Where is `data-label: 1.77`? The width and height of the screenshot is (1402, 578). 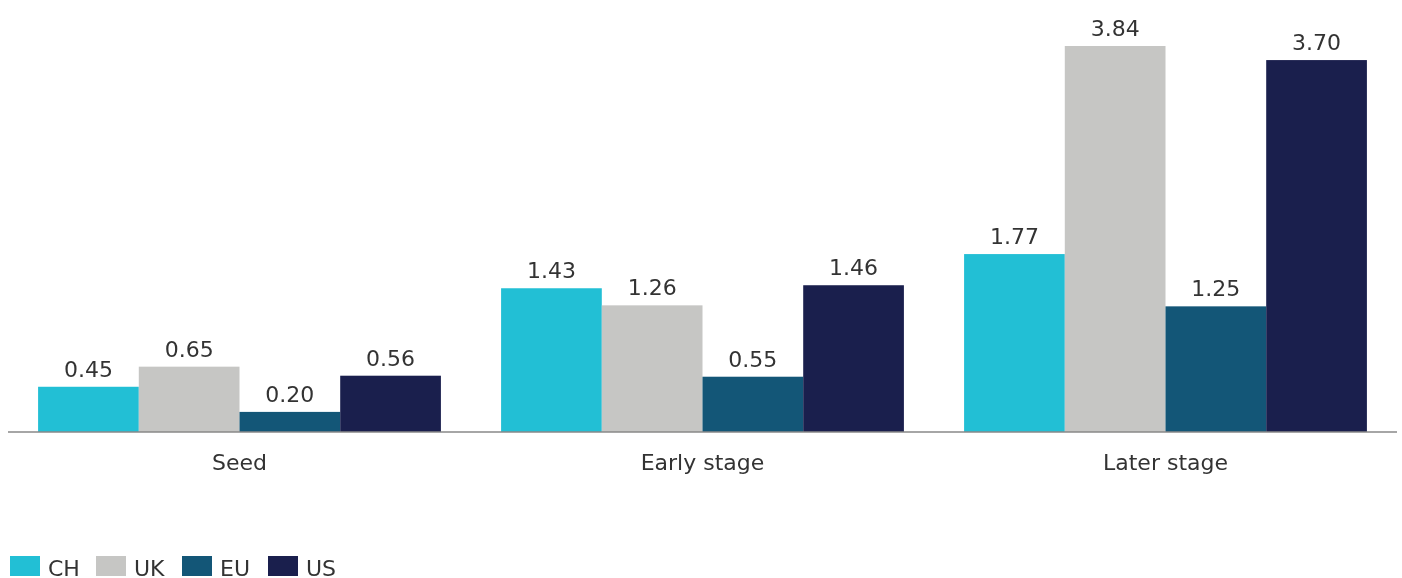 data-label: 1.77 is located at coordinates (1014, 237).